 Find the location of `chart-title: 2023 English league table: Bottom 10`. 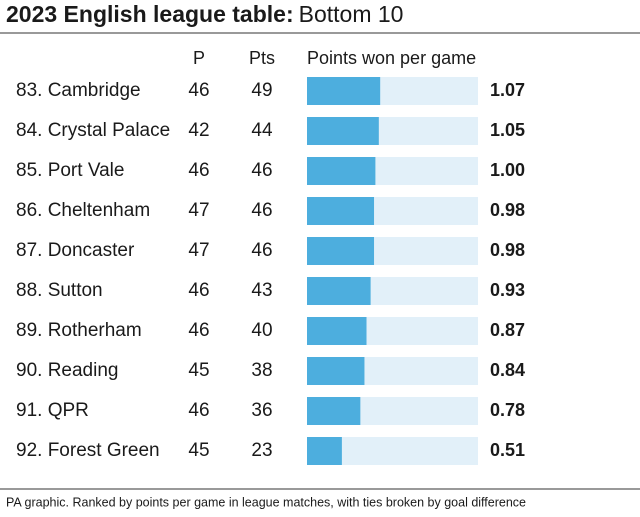

chart-title: 2023 English league table: Bottom 10 is located at coordinates (204, 14).